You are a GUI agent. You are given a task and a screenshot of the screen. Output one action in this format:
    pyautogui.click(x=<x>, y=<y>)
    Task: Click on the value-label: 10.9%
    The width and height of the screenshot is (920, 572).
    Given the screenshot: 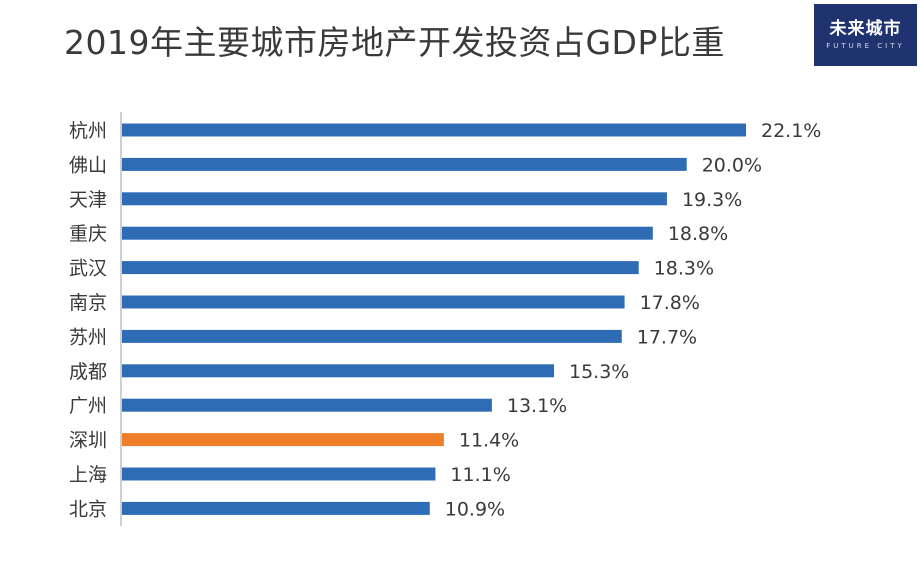 What is the action you would take?
    pyautogui.click(x=475, y=509)
    